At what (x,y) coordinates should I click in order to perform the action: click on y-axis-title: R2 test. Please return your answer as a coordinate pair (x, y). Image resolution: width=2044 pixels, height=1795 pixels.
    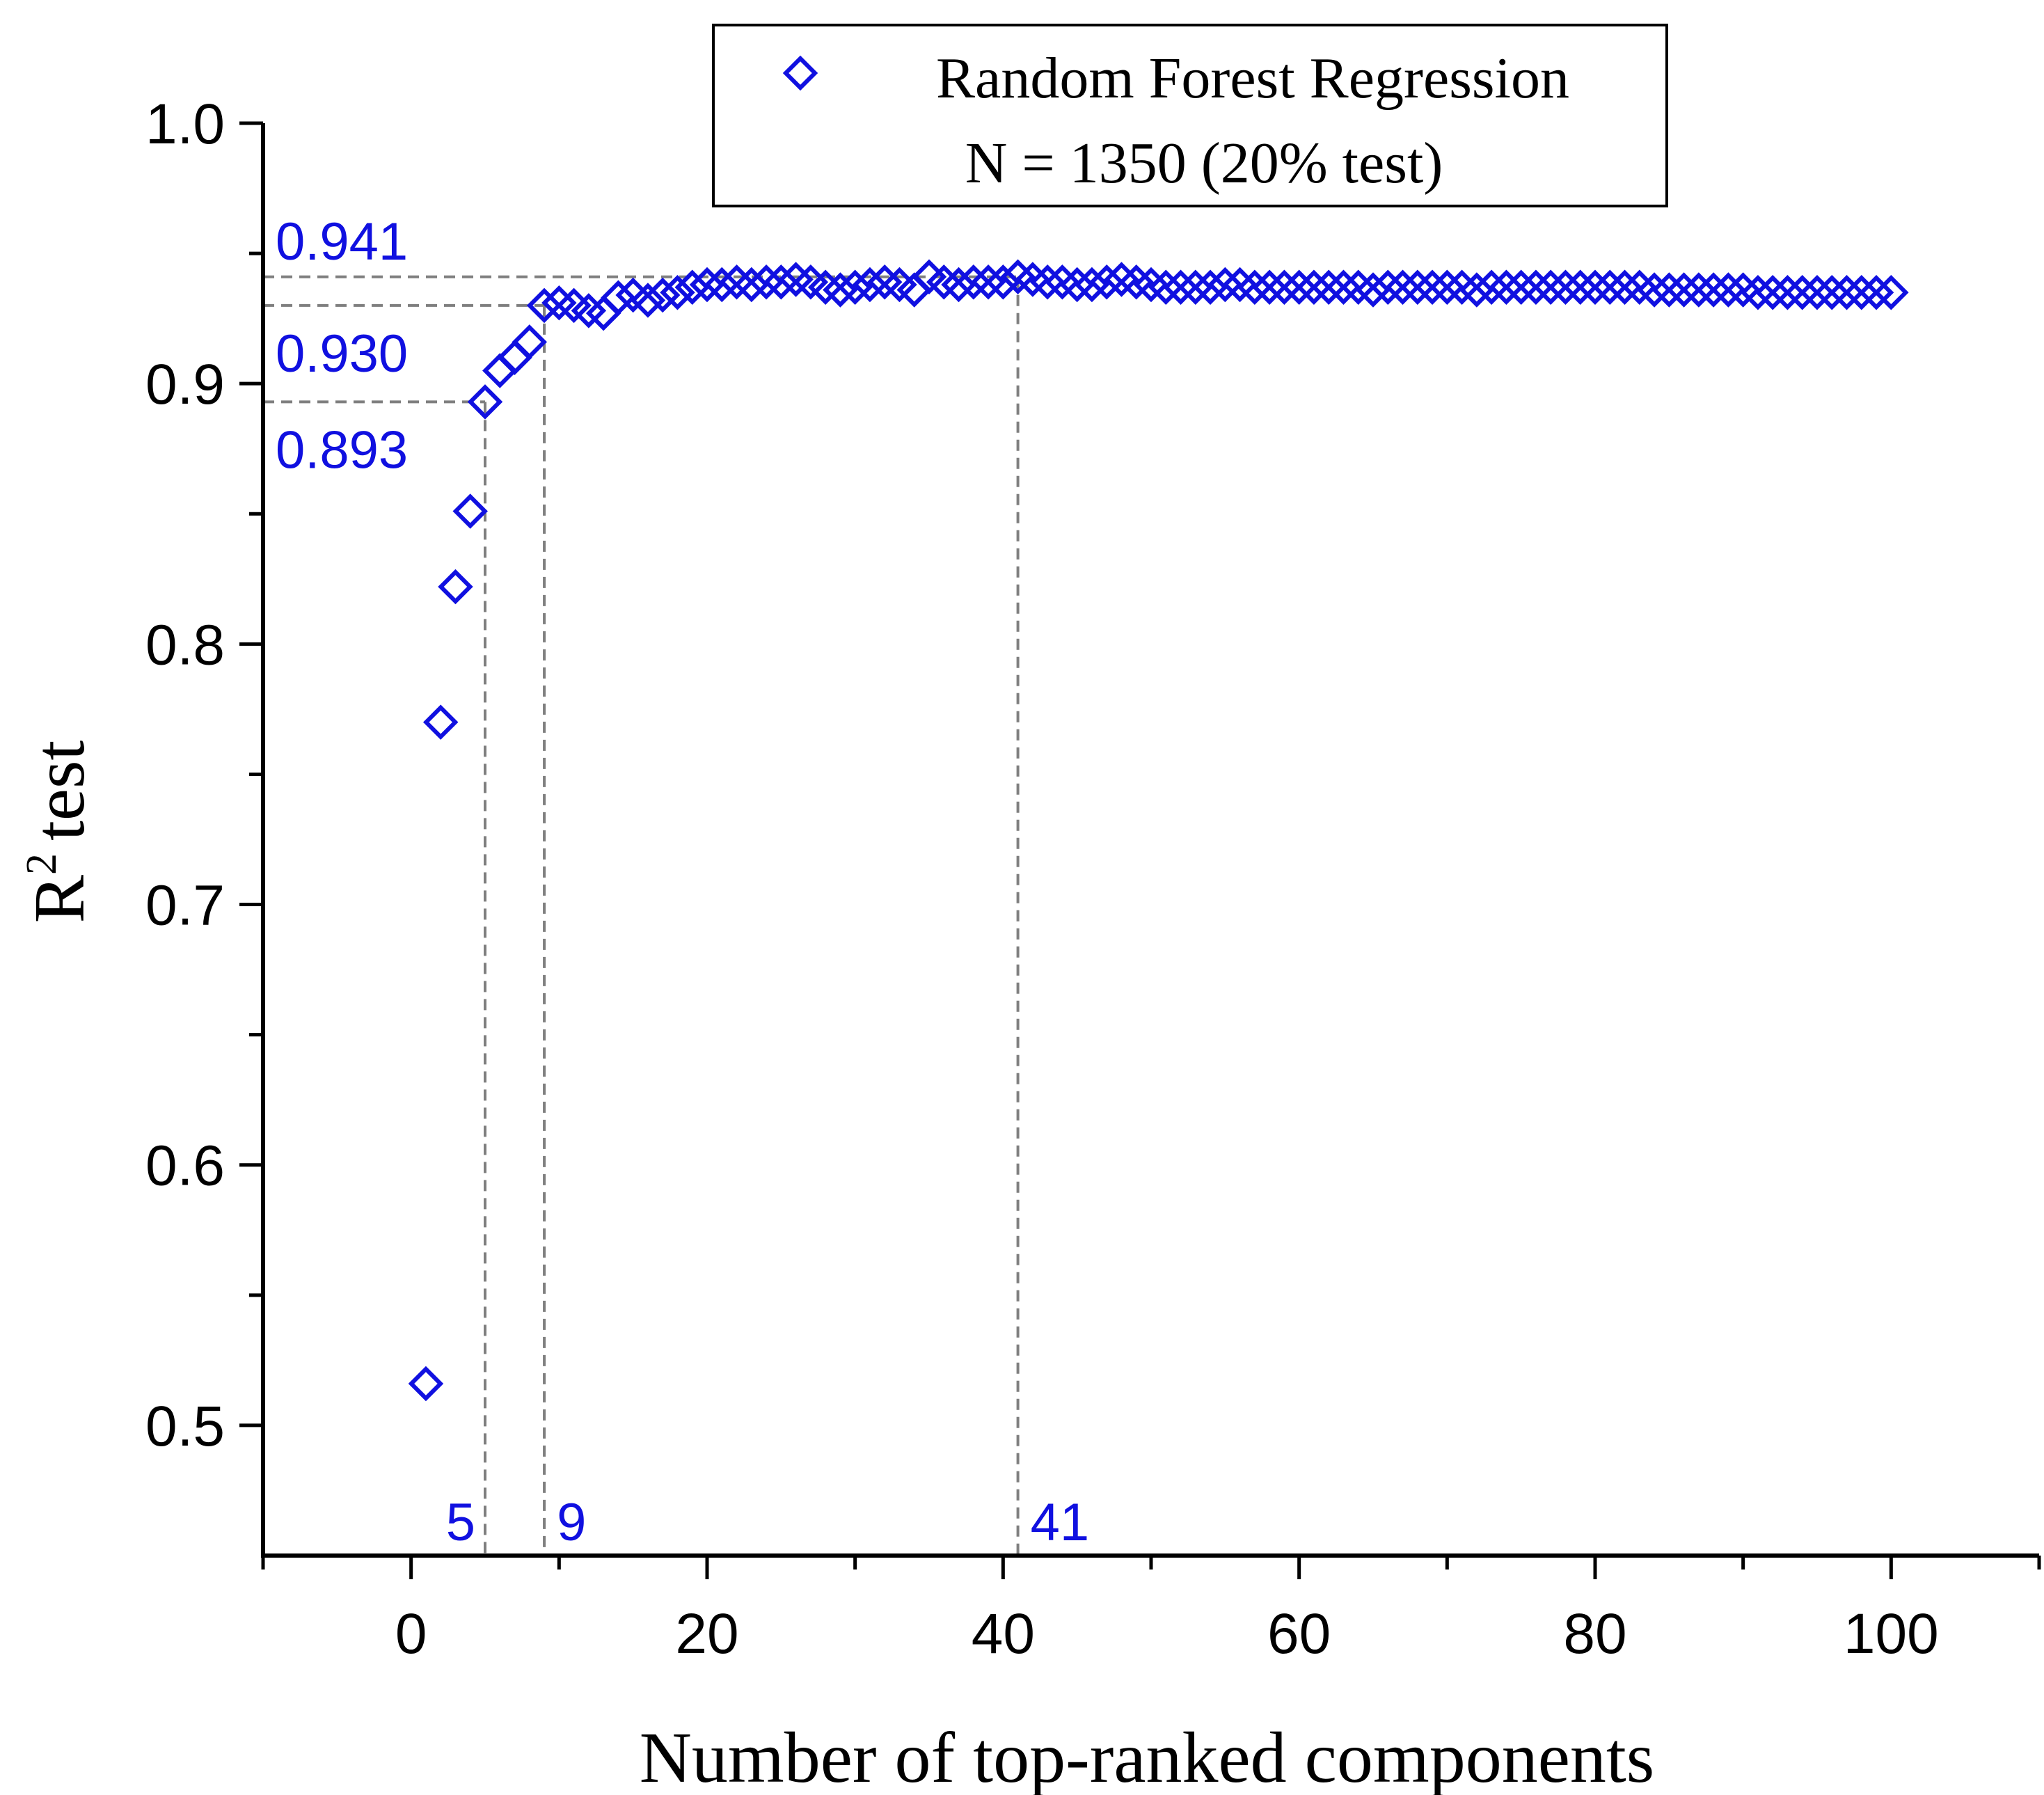
    Looking at the image, I should click on (59, 831).